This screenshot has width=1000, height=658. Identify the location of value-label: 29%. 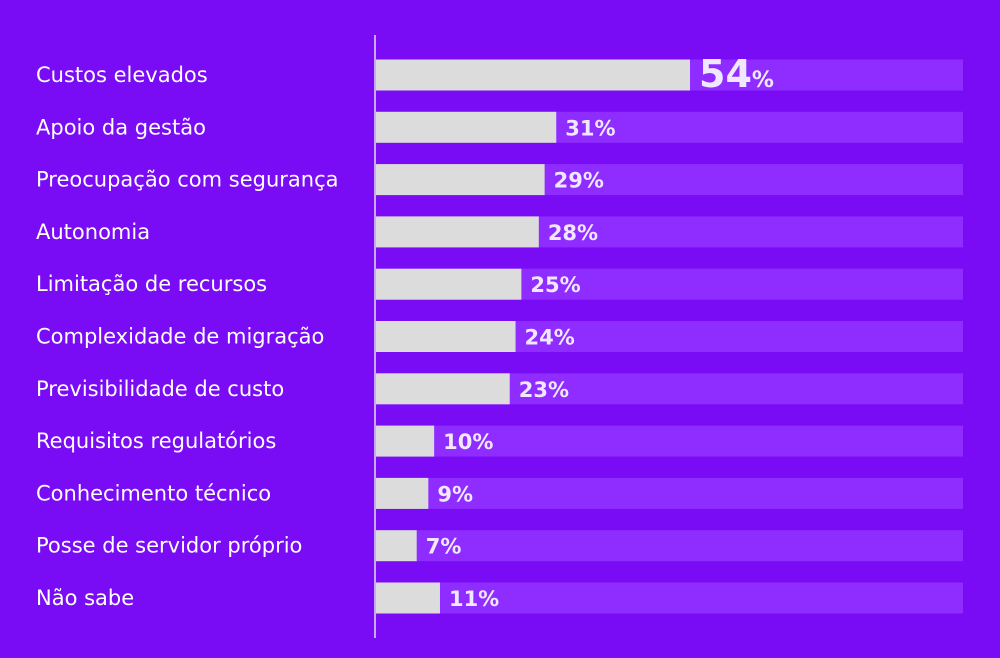
(579, 181).